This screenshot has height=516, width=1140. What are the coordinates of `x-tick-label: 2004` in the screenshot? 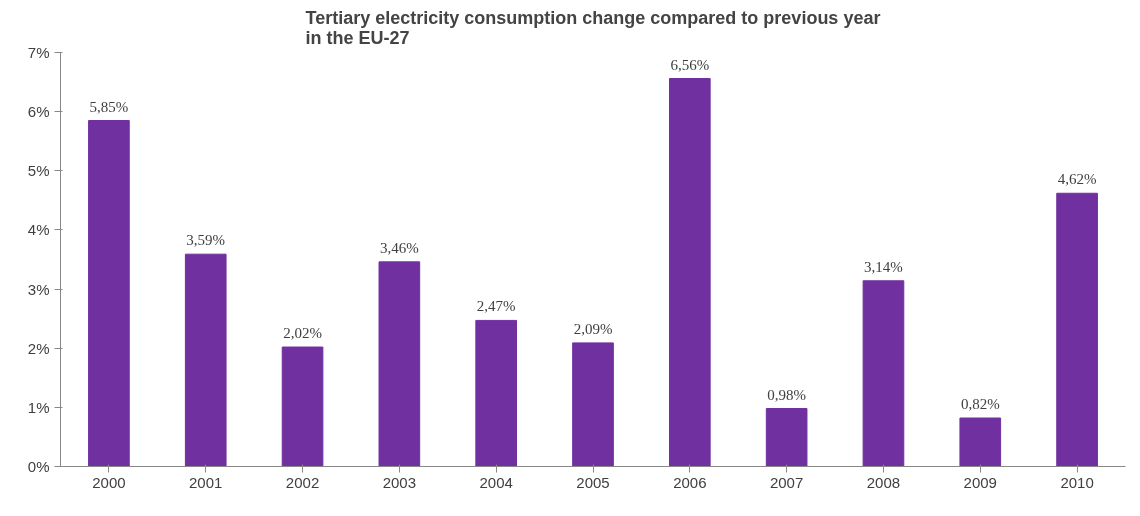 It's located at (496, 482).